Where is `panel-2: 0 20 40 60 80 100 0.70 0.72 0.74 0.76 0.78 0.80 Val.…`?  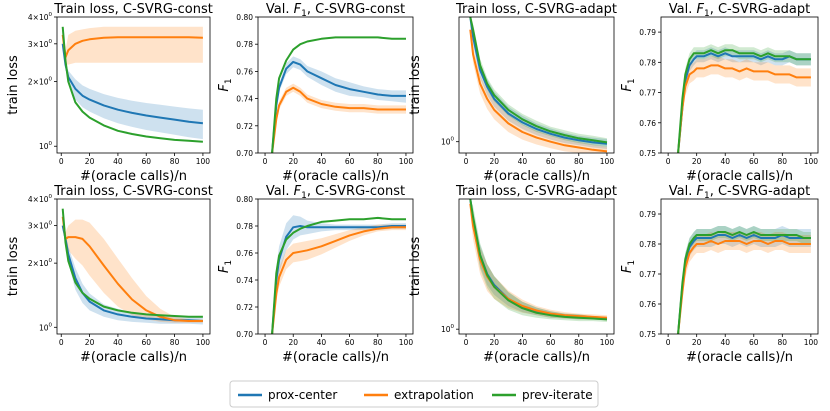
panel-2: 0 20 40 60 80 100 0.70 0.72 0.74 0.76 0.78 0.80 Val.… is located at coordinates (315, 93).